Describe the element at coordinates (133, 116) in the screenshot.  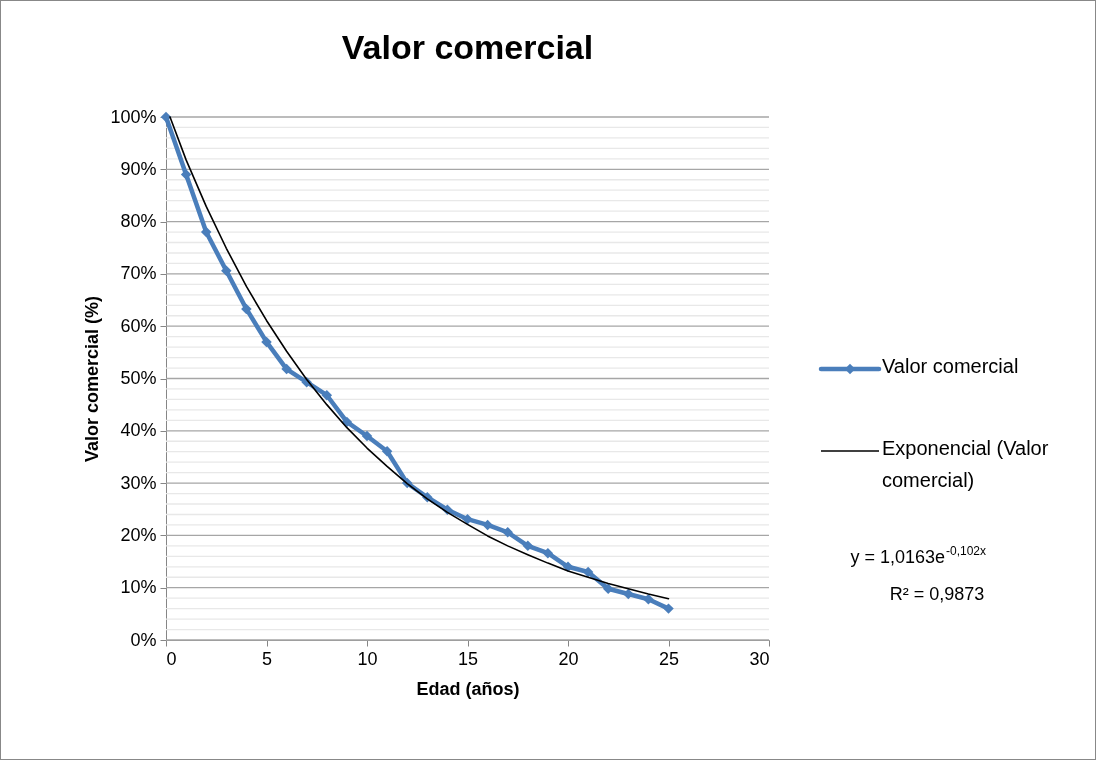
I see `y-tick-label: 100%` at that location.